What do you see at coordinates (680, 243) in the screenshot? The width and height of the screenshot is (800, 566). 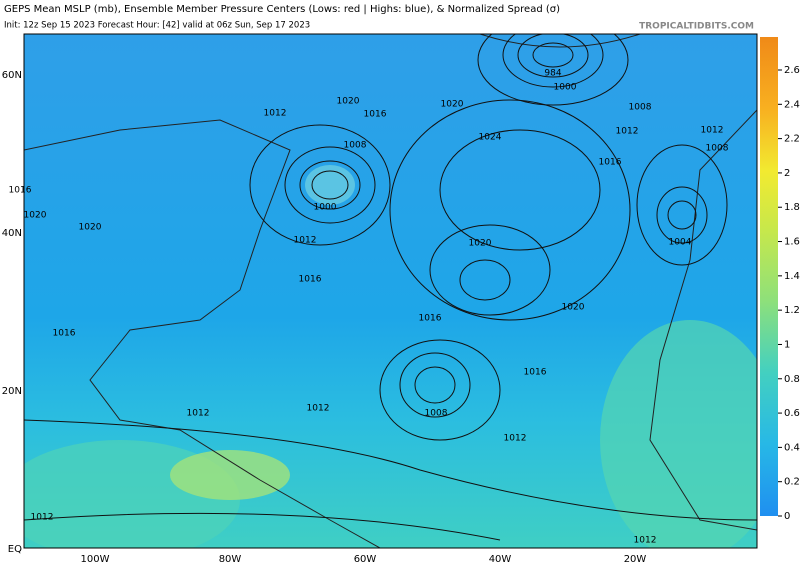 I see `isobar-label: 1004` at bounding box center [680, 243].